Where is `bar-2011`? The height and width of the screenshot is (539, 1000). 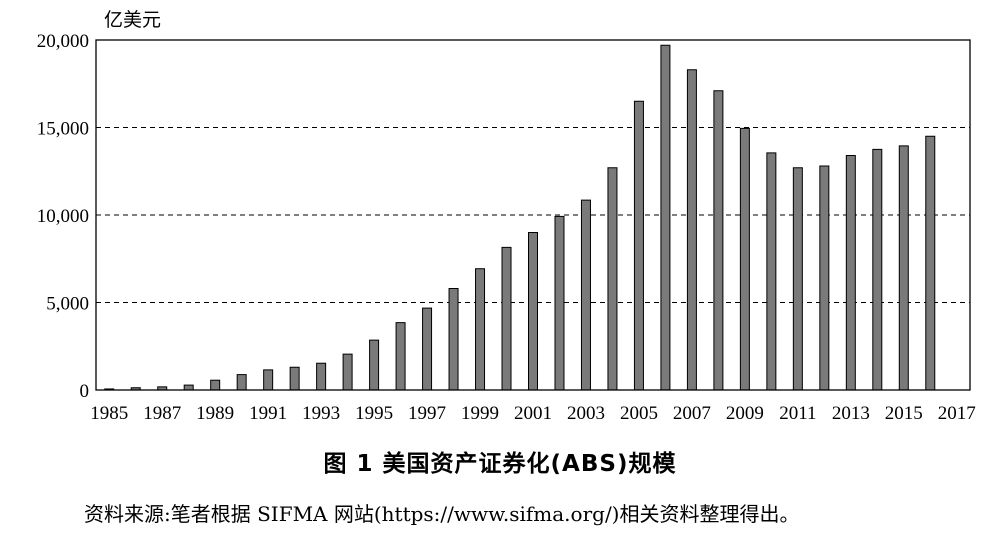
bar-2011 is located at coordinates (797, 279).